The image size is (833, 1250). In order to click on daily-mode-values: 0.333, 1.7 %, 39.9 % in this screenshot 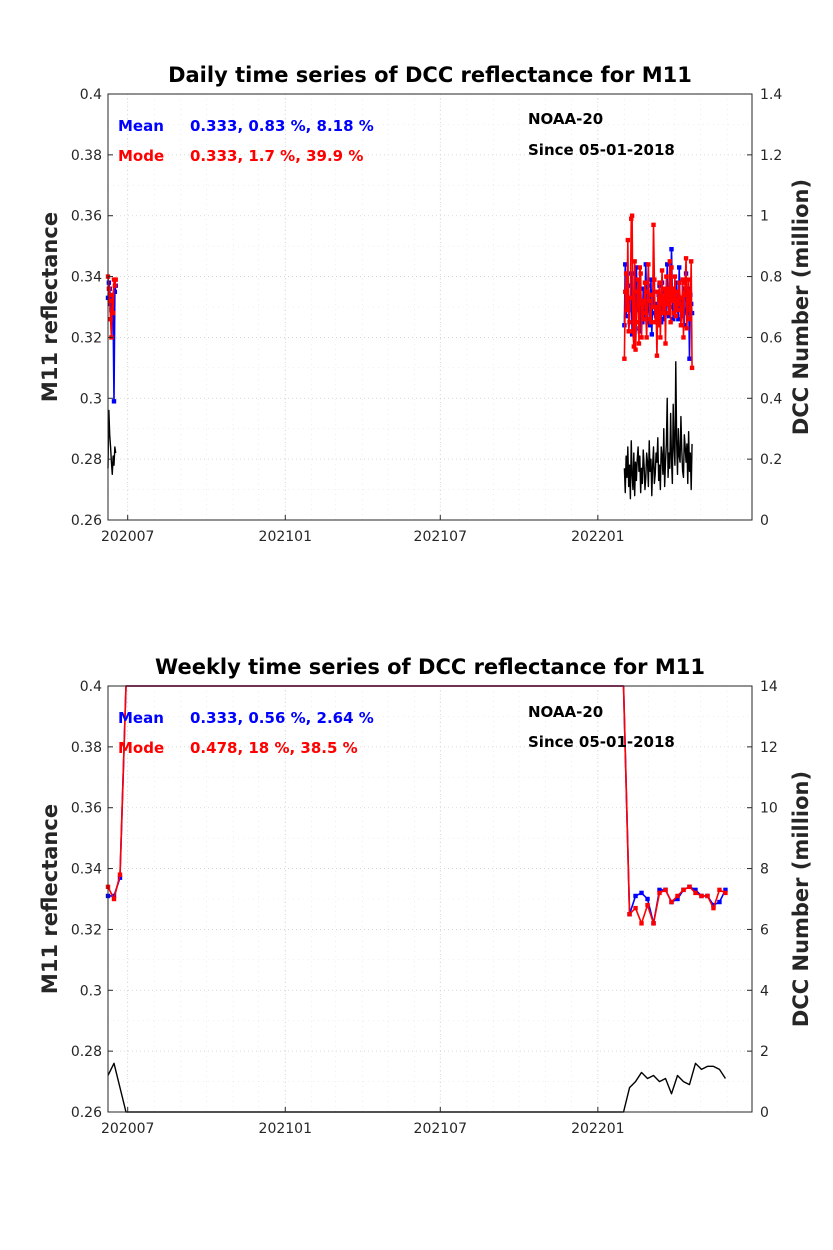, I will do `click(276, 156)`.